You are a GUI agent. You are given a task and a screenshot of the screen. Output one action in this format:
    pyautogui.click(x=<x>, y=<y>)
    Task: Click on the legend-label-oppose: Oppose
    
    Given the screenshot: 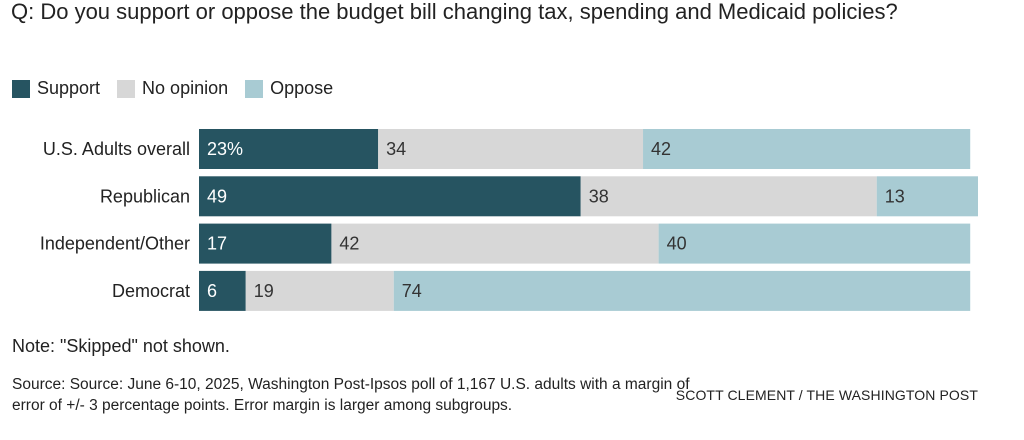 What is the action you would take?
    pyautogui.click(x=302, y=88)
    